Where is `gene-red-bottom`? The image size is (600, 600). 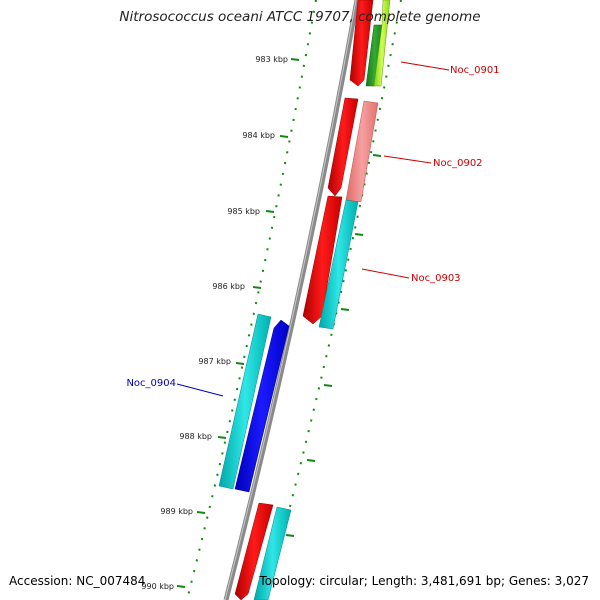 gene-red-bottom is located at coordinates (254, 551).